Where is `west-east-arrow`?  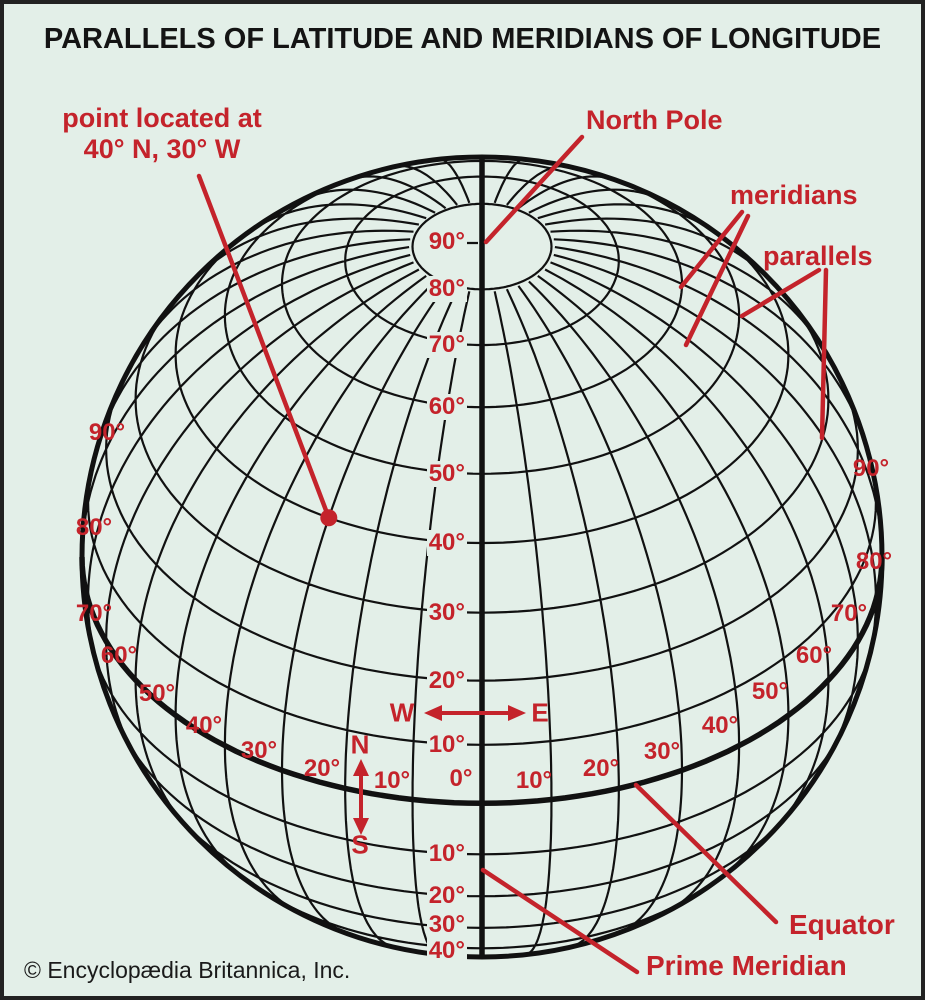 west-east-arrow is located at coordinates (475, 713).